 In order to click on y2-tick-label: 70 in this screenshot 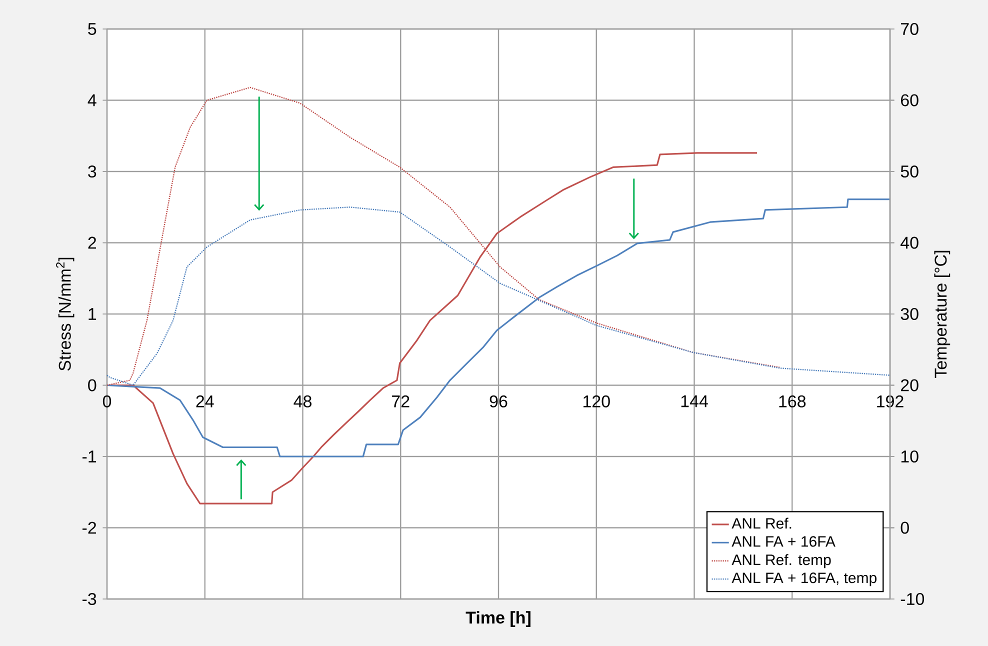, I will do `click(909, 29)`.